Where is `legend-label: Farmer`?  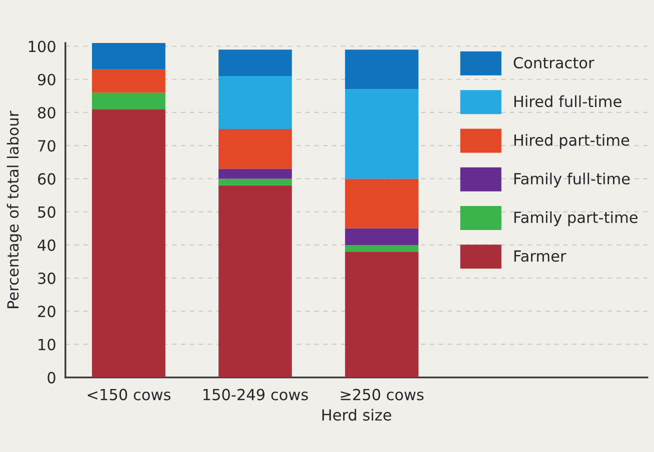
legend-label: Farmer is located at coordinates (540, 256).